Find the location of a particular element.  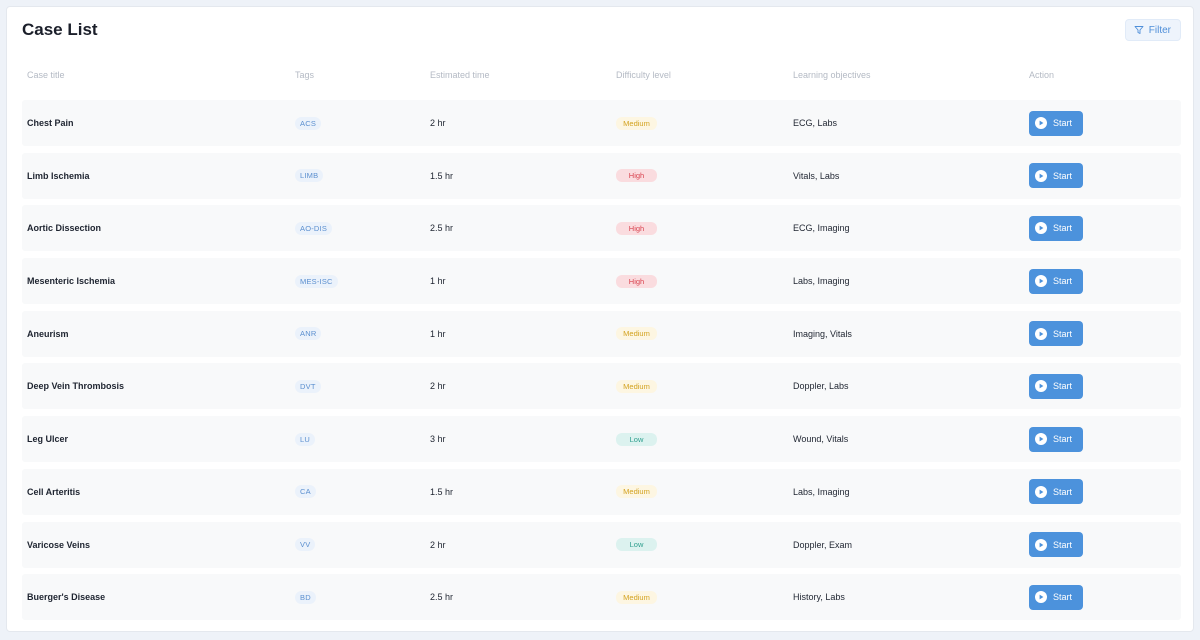

case-title: Chest Pain is located at coordinates (50, 123).